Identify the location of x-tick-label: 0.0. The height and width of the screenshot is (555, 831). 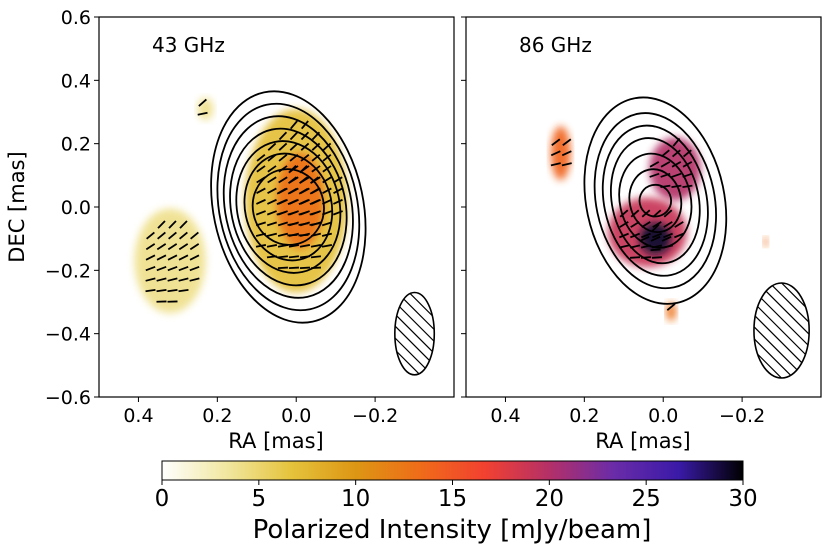
(296, 416).